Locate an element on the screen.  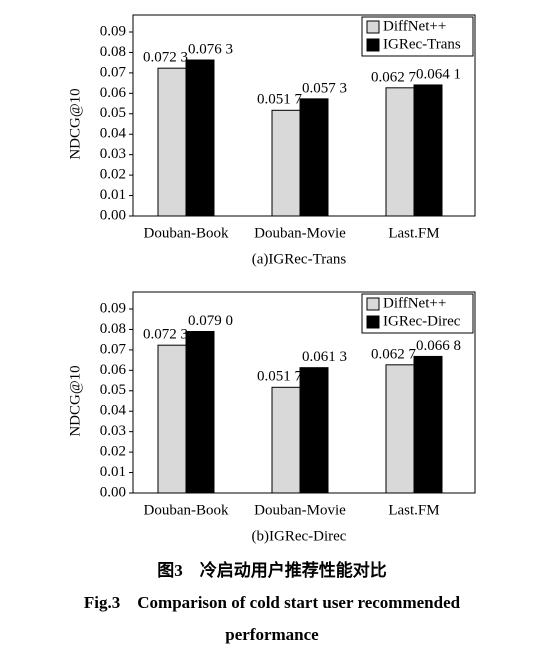
caption-en: performance is located at coordinates (272, 634).